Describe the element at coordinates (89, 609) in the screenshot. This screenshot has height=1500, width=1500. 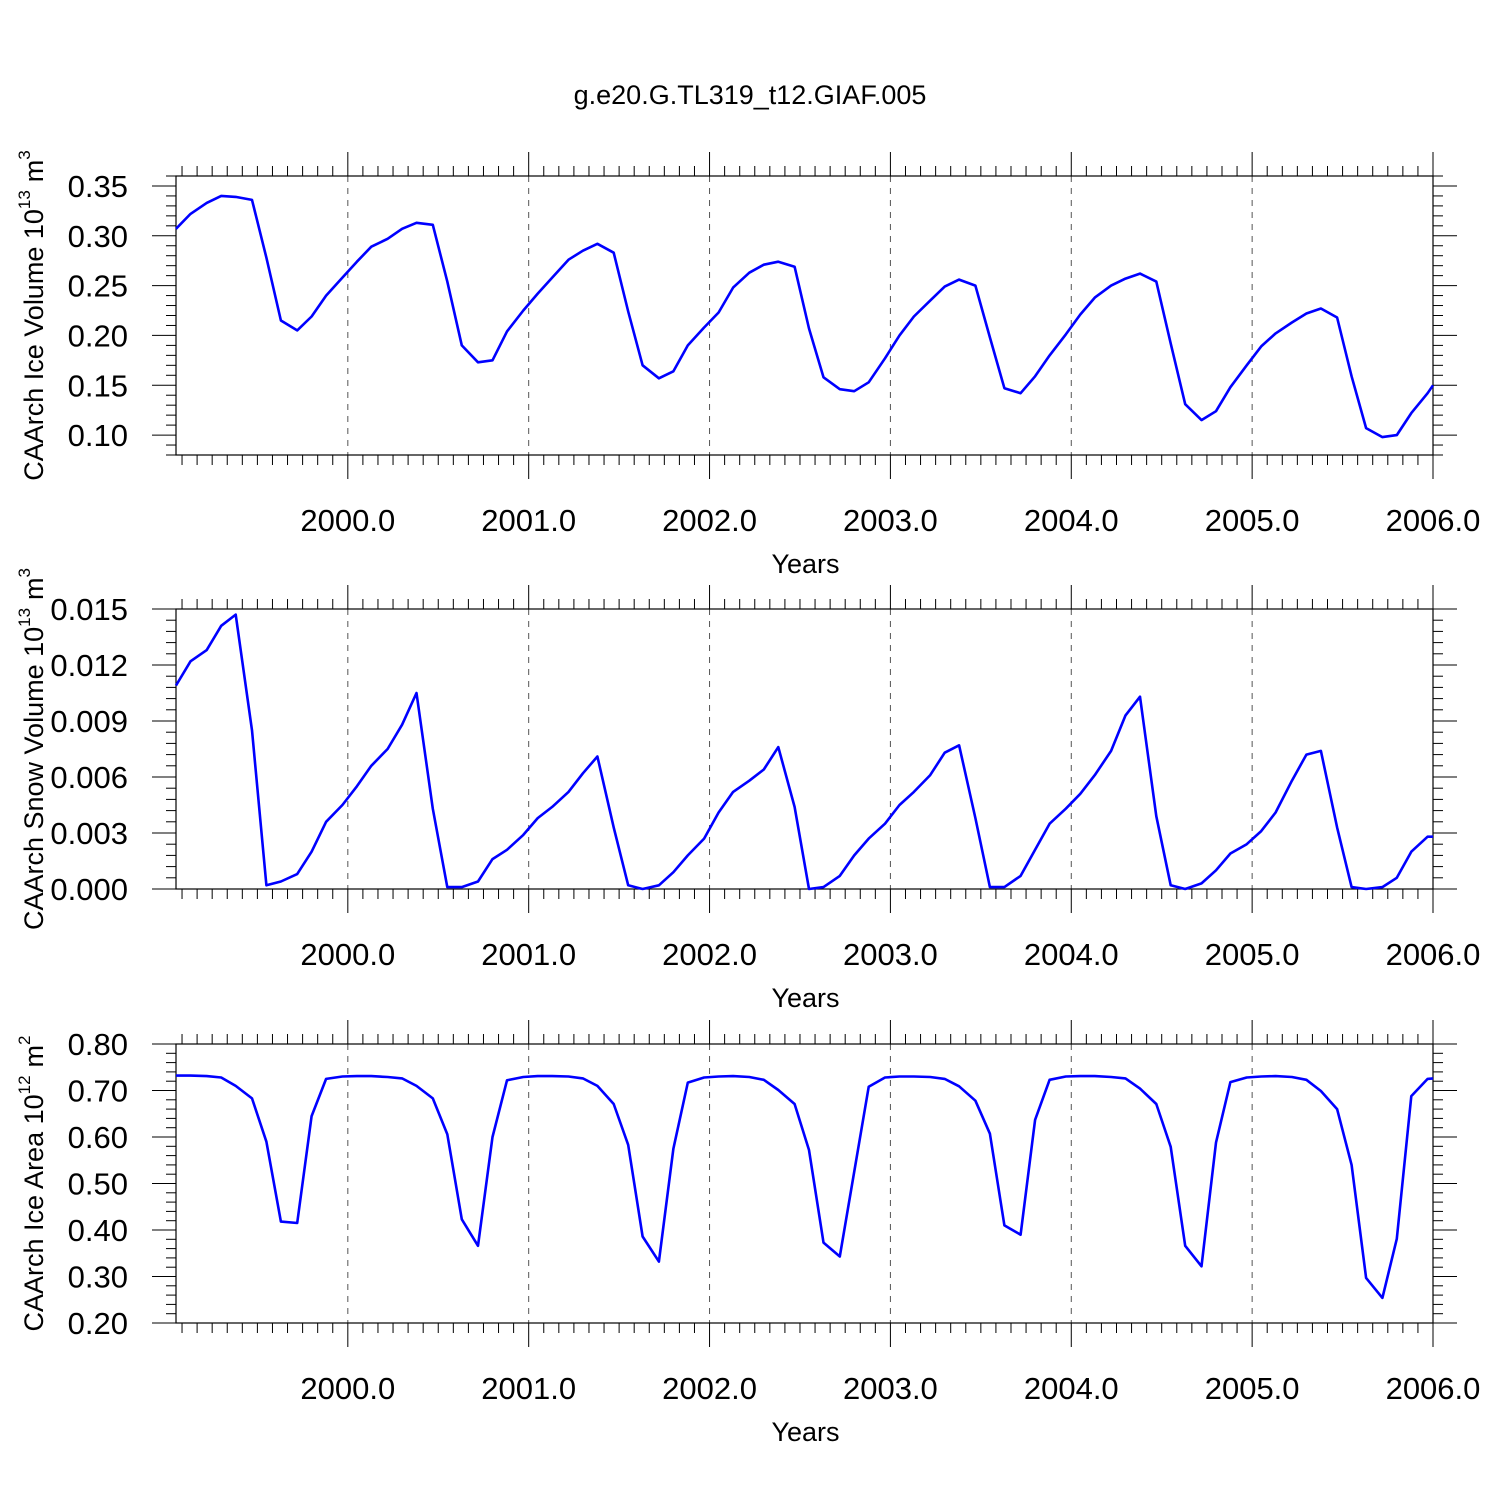
I see `y-tick-label: 0.015` at that location.